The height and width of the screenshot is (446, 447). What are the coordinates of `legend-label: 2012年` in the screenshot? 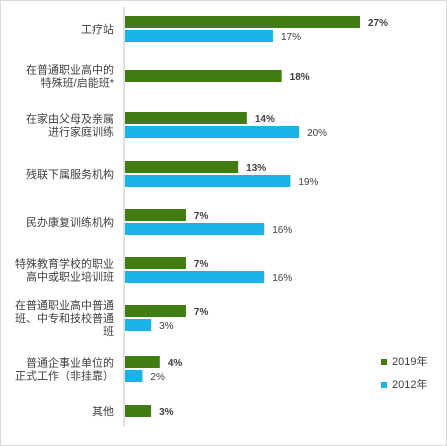 It's located at (409, 384).